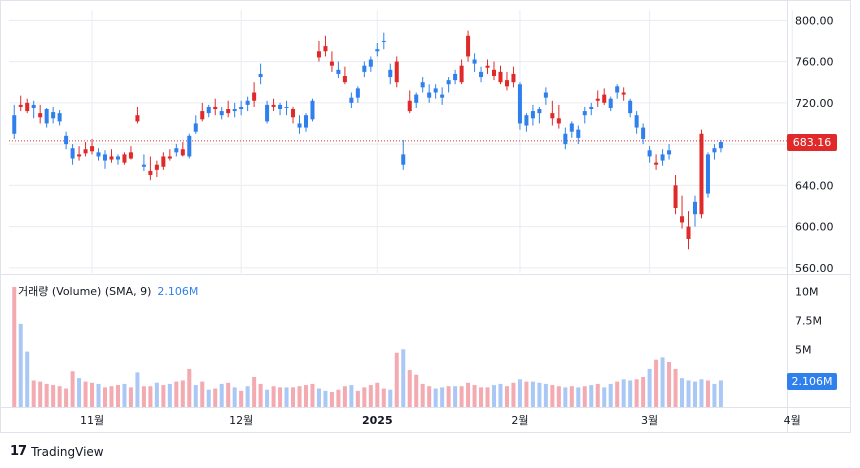  What do you see at coordinates (57, 451) in the screenshot?
I see `tradingview-brand: 17 TradingView` at bounding box center [57, 451].